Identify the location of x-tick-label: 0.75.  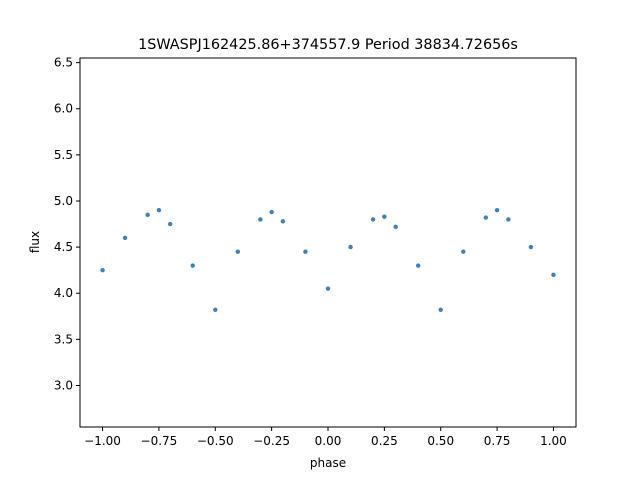
(497, 441).